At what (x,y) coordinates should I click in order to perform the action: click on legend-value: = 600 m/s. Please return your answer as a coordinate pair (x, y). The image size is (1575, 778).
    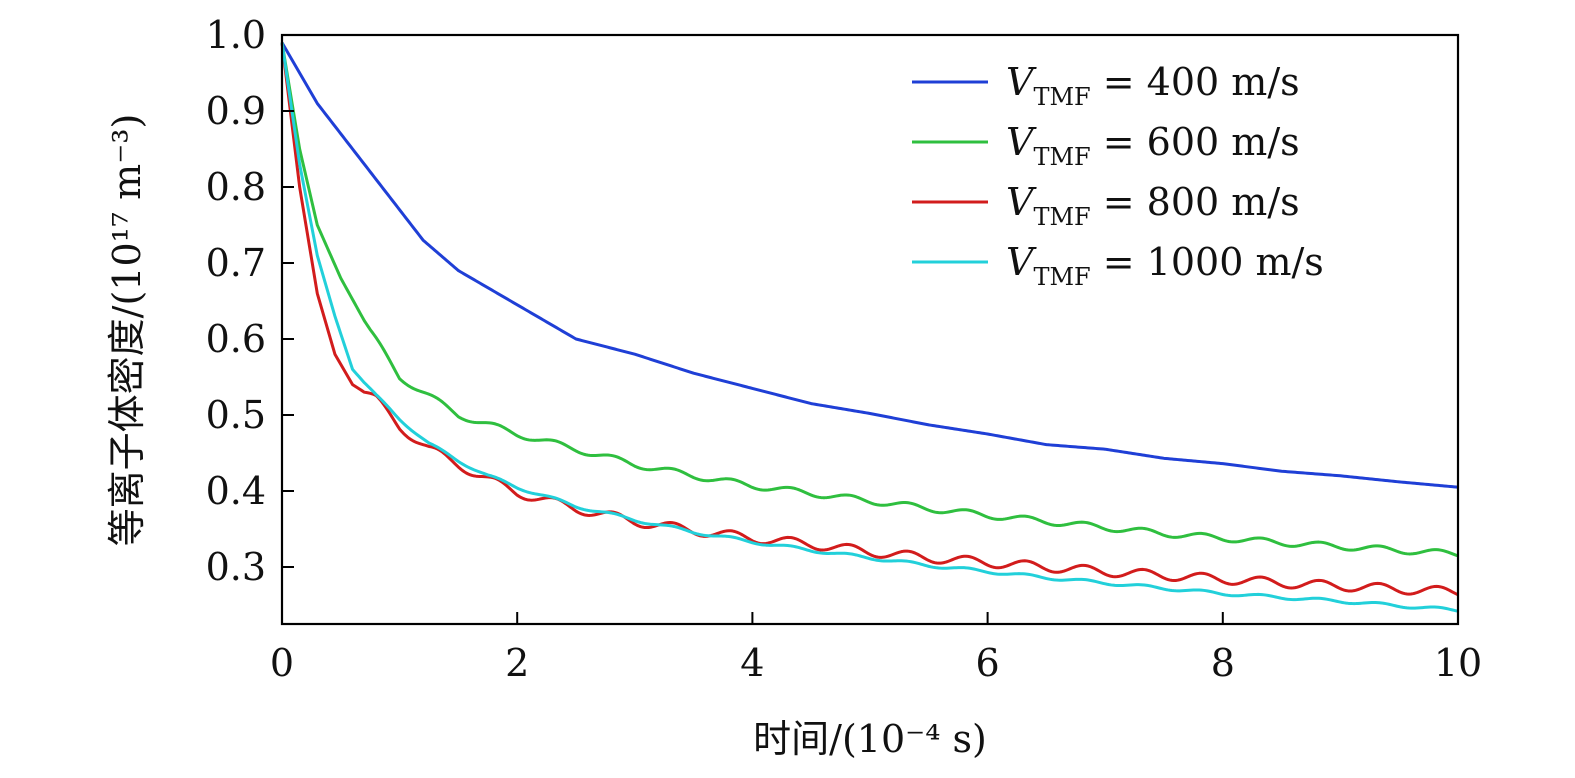
    Looking at the image, I should click on (1195, 142).